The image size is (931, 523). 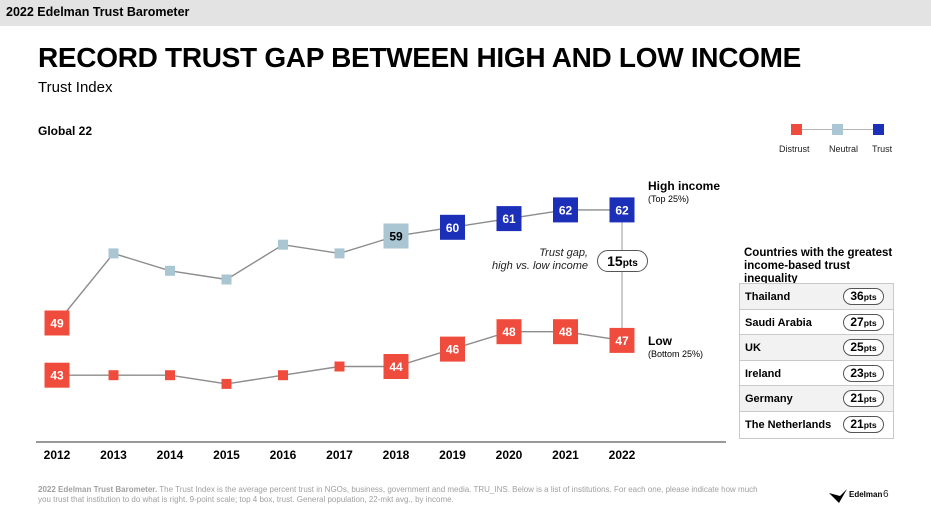 I want to click on x-tick-label: 2012, so click(x=57, y=455).